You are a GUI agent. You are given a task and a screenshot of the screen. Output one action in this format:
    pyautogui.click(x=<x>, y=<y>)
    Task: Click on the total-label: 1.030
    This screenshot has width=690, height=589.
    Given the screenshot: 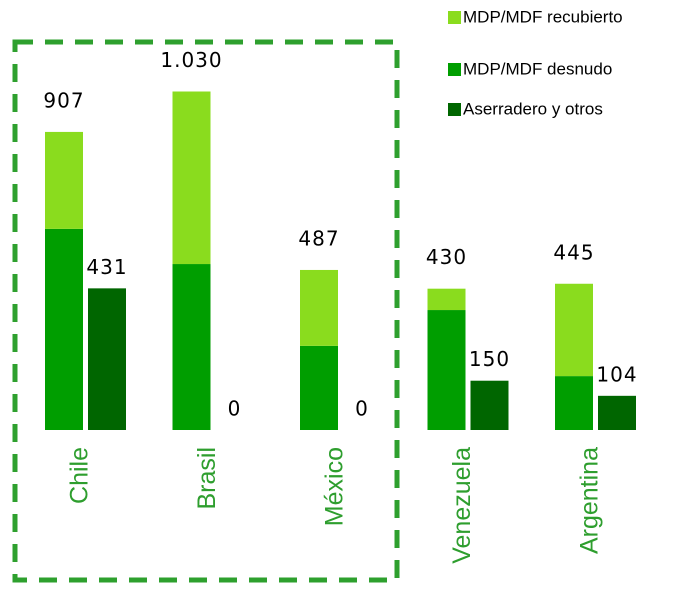 What is the action you would take?
    pyautogui.click(x=191, y=60)
    